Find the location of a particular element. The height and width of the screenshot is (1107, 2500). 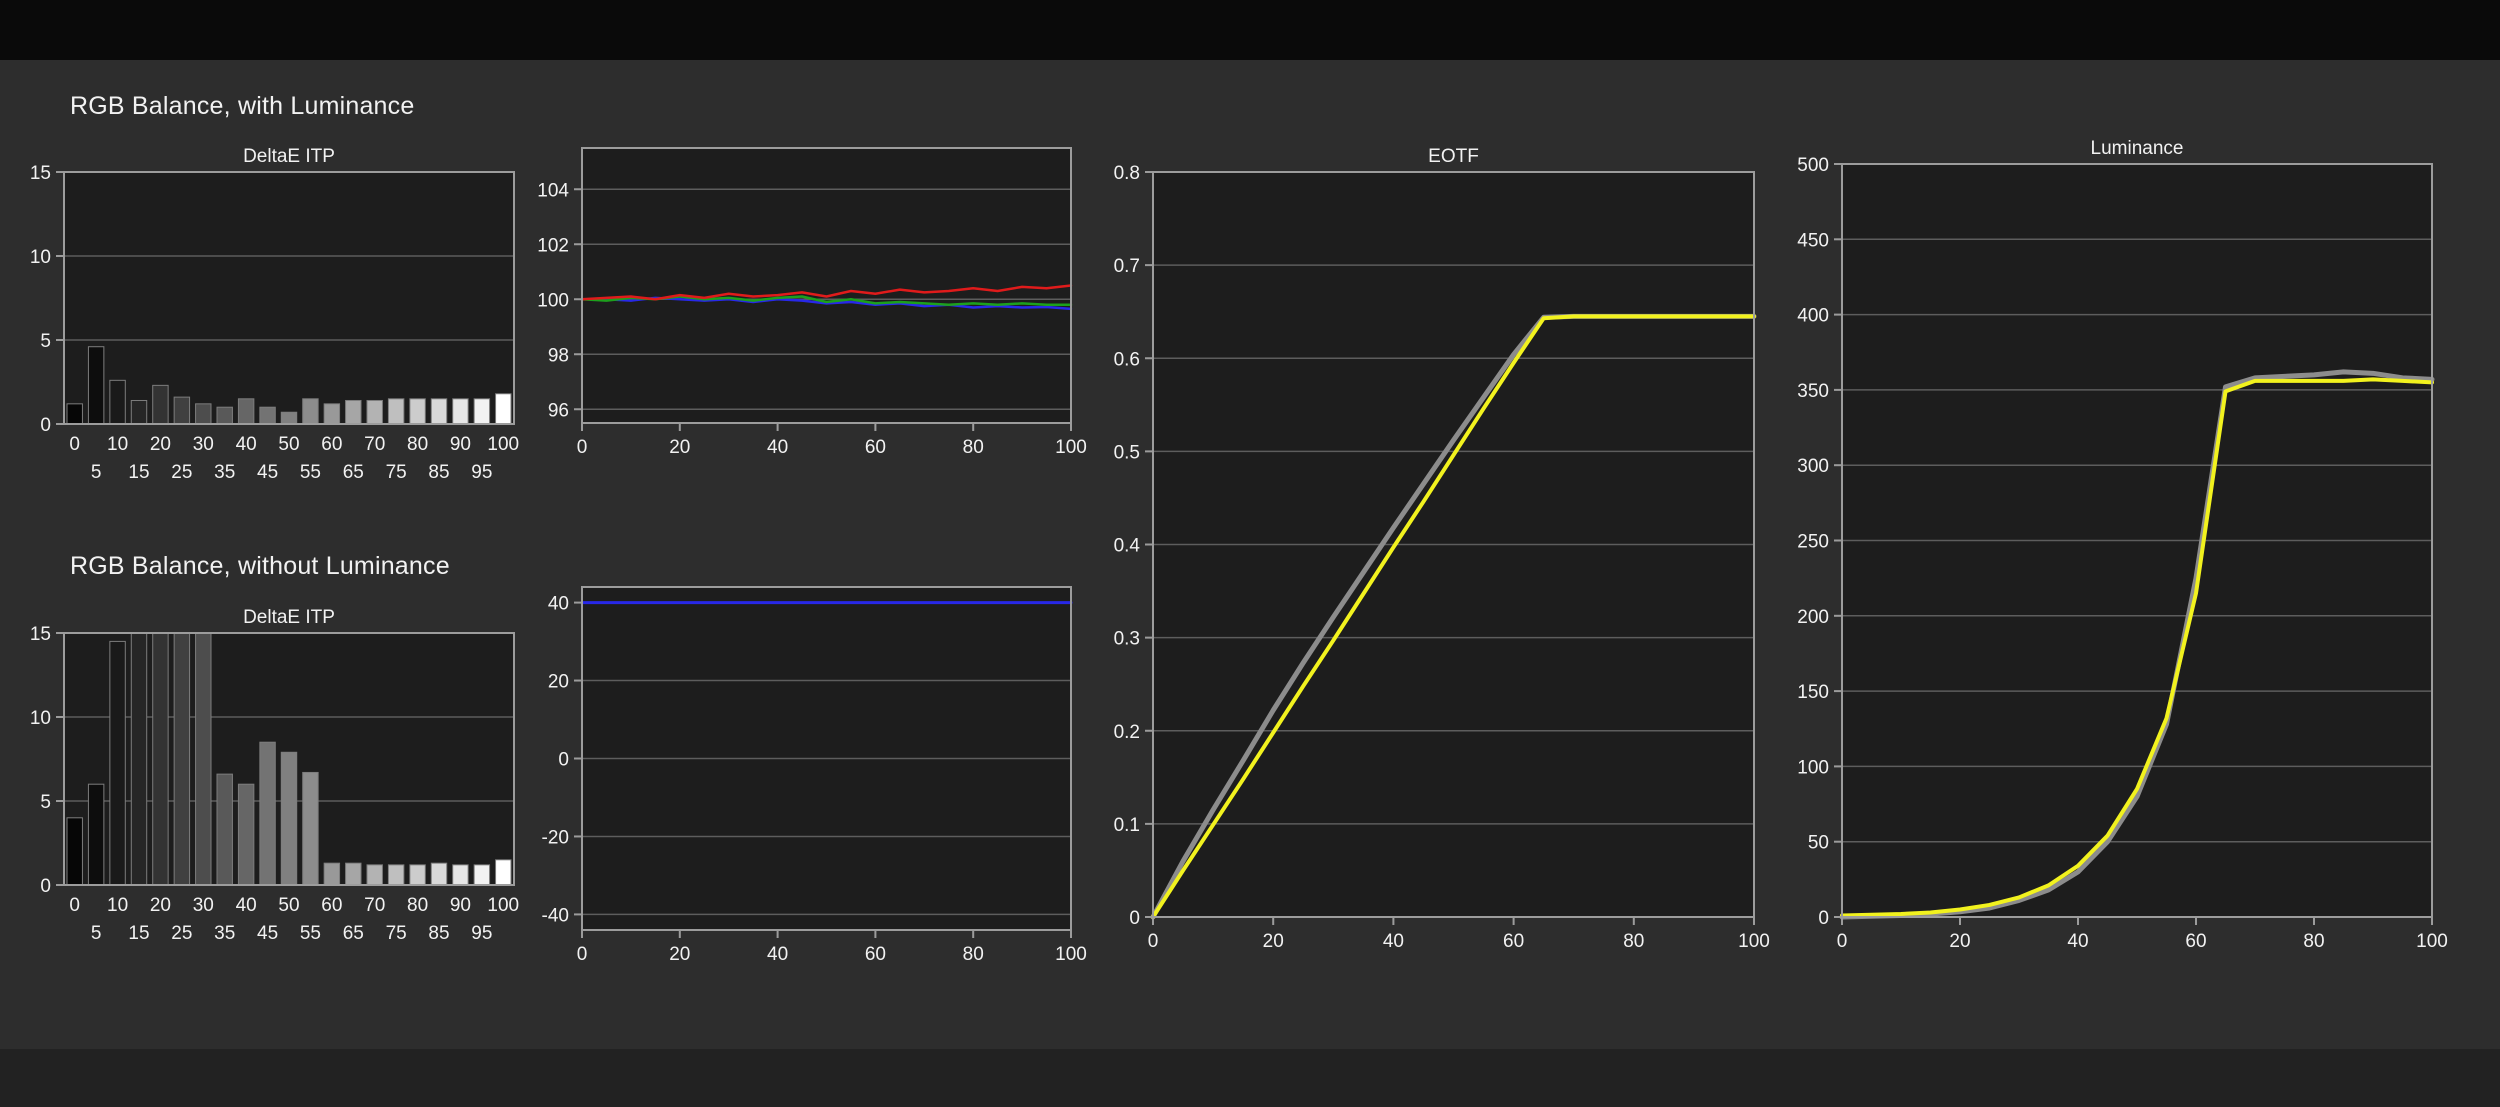

plot-area is located at coordinates (289, 298).